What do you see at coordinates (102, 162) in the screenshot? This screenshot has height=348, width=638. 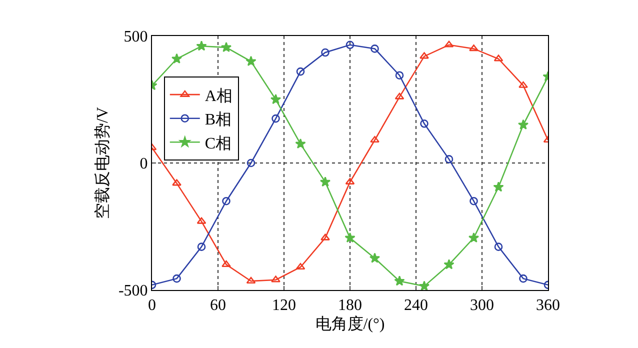 I see `y-axis-title: 空载反电动势/V` at bounding box center [102, 162].